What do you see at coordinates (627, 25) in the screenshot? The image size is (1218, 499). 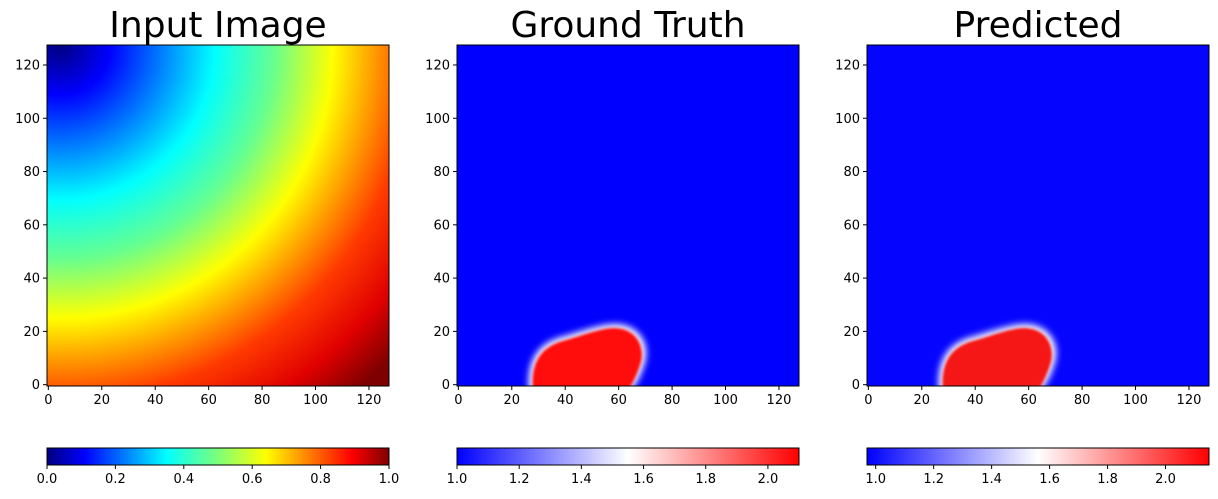 I see `panel-title: Ground Truth` at bounding box center [627, 25].